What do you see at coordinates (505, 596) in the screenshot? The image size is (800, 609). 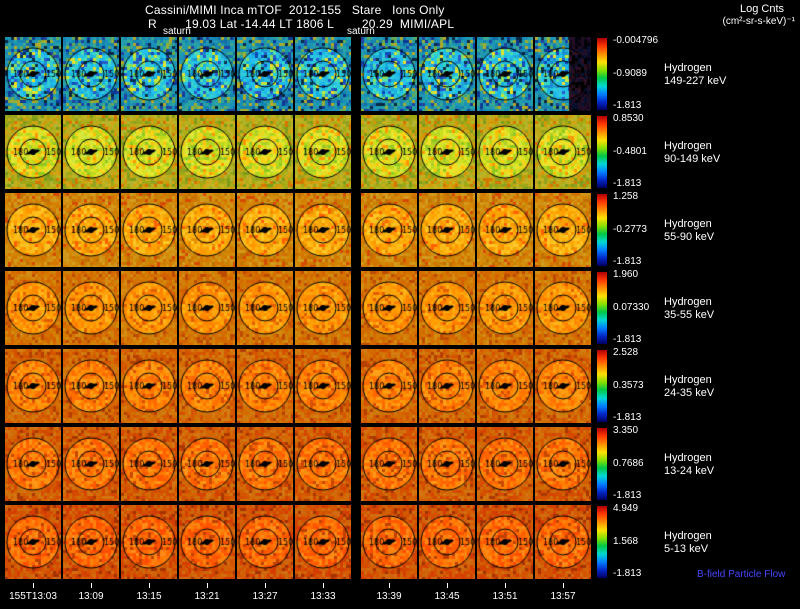 I see `time-tick-label: 13:51` at bounding box center [505, 596].